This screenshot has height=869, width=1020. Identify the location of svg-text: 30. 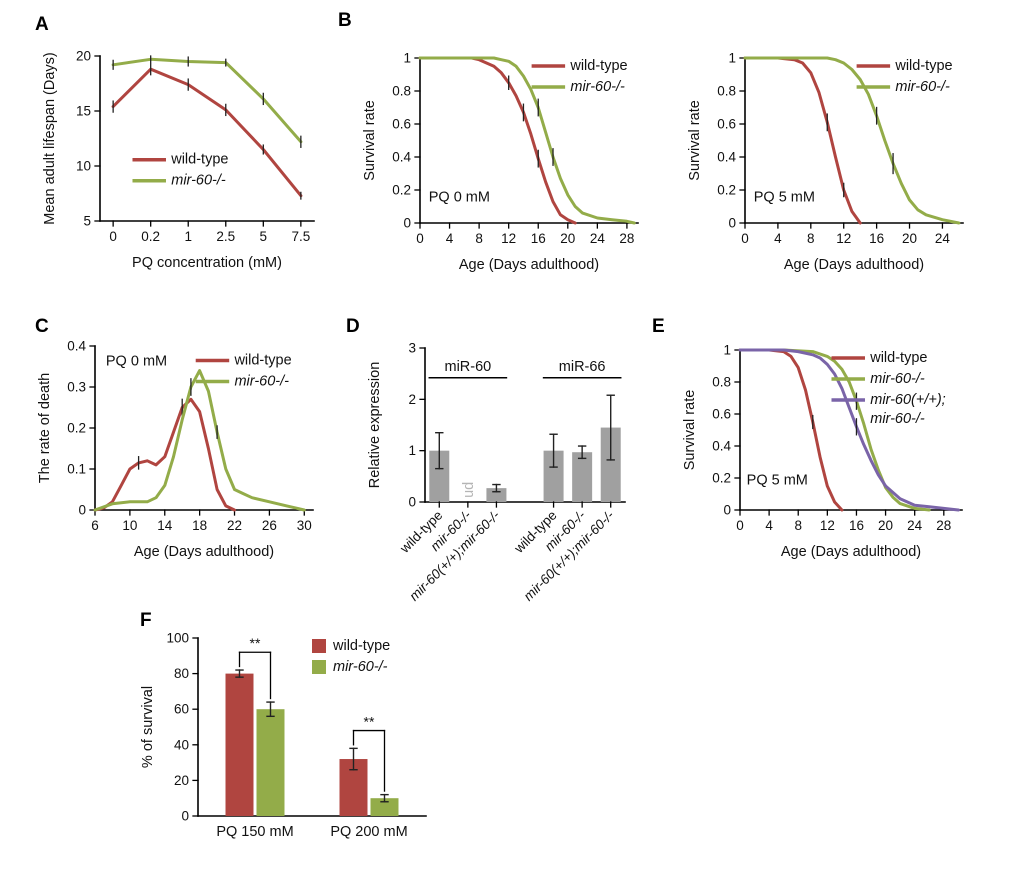
(304, 525).